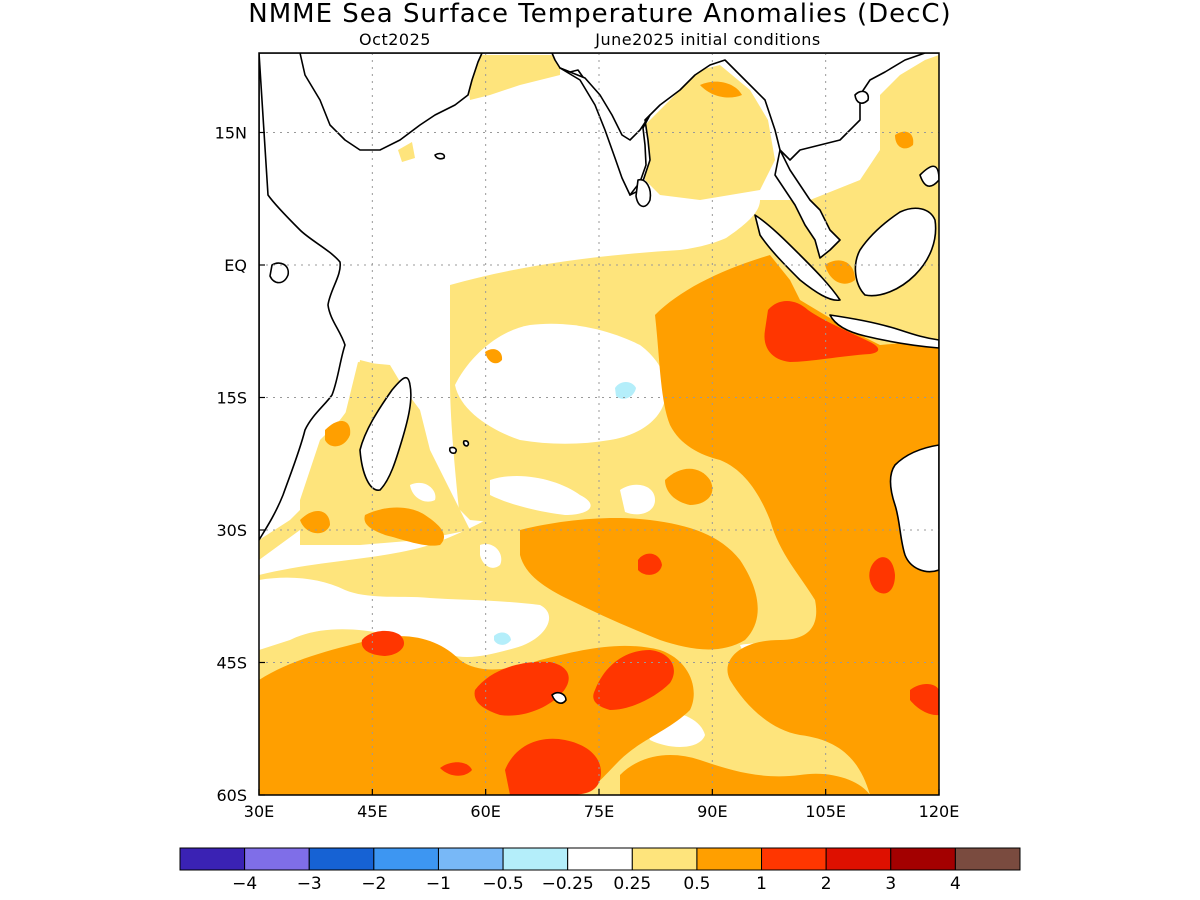 This screenshot has width=1200, height=900. I want to click on land-australia, so click(914, 508).